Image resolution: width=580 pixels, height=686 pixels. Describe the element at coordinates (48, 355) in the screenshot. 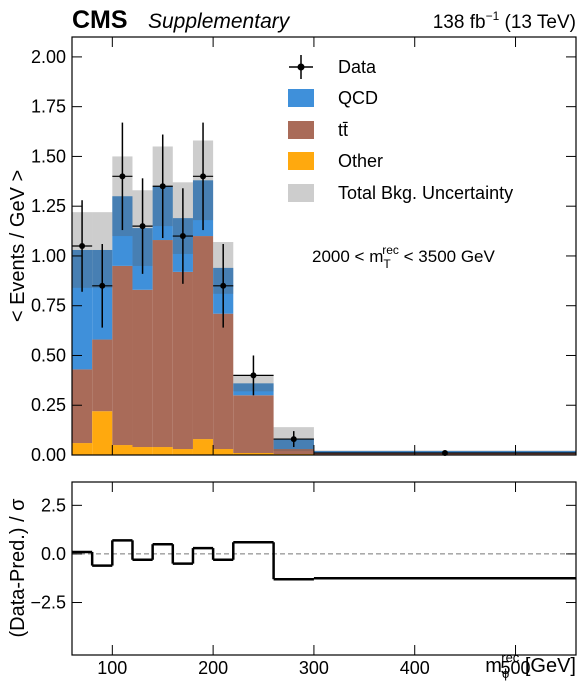

I see `y-tick-label: 0.50` at that location.